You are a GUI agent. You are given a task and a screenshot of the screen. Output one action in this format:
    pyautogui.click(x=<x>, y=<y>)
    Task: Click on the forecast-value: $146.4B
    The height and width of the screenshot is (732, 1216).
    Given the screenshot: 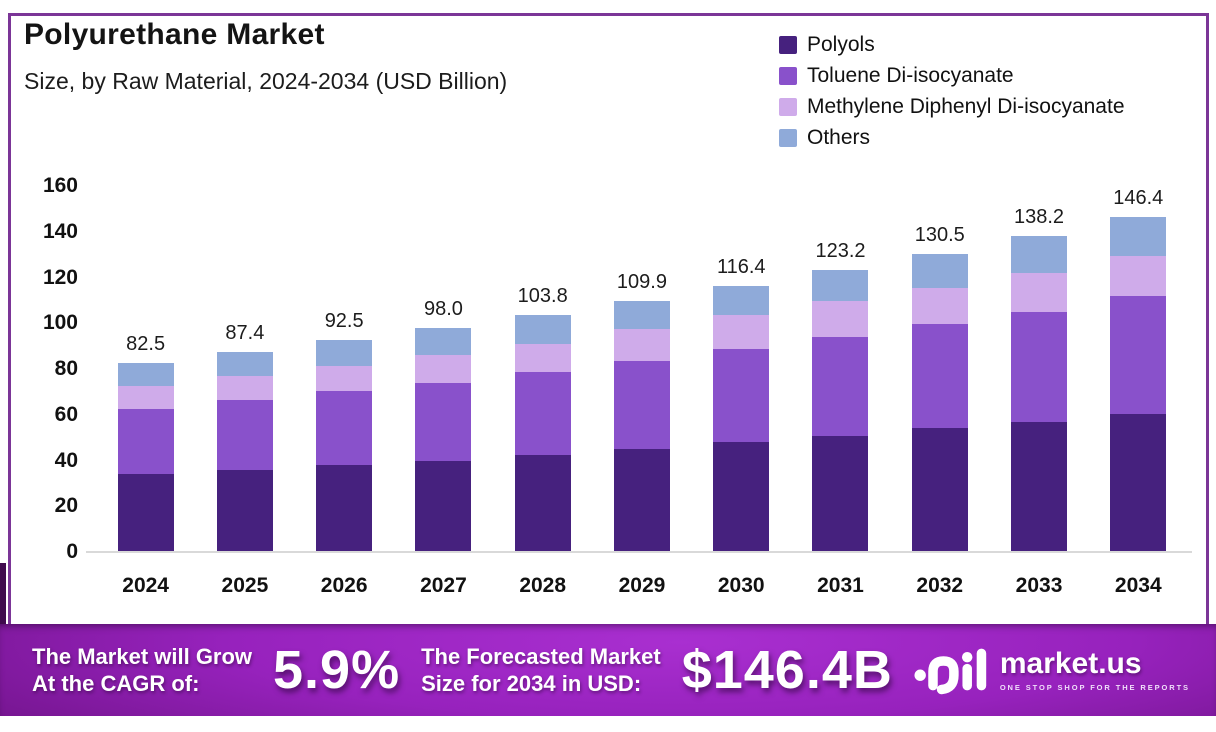 What is the action you would take?
    pyautogui.click(x=787, y=670)
    